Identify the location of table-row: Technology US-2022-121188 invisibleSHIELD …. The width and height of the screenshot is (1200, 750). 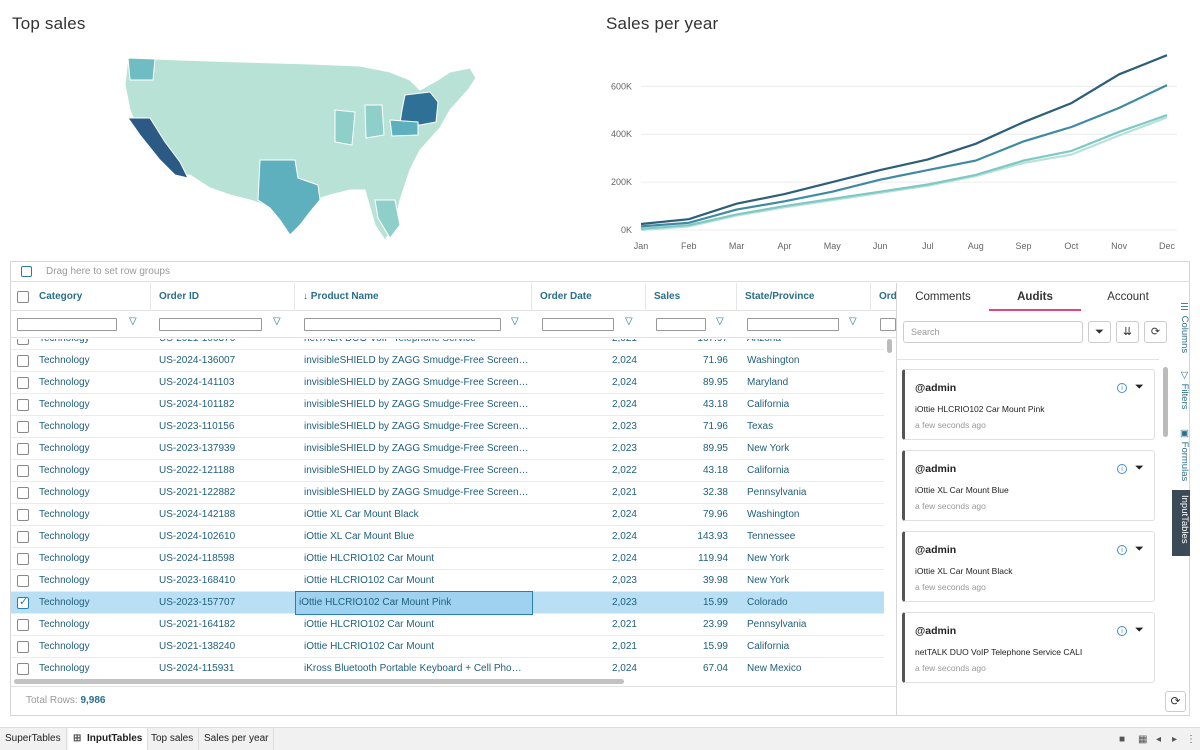
(447, 471).